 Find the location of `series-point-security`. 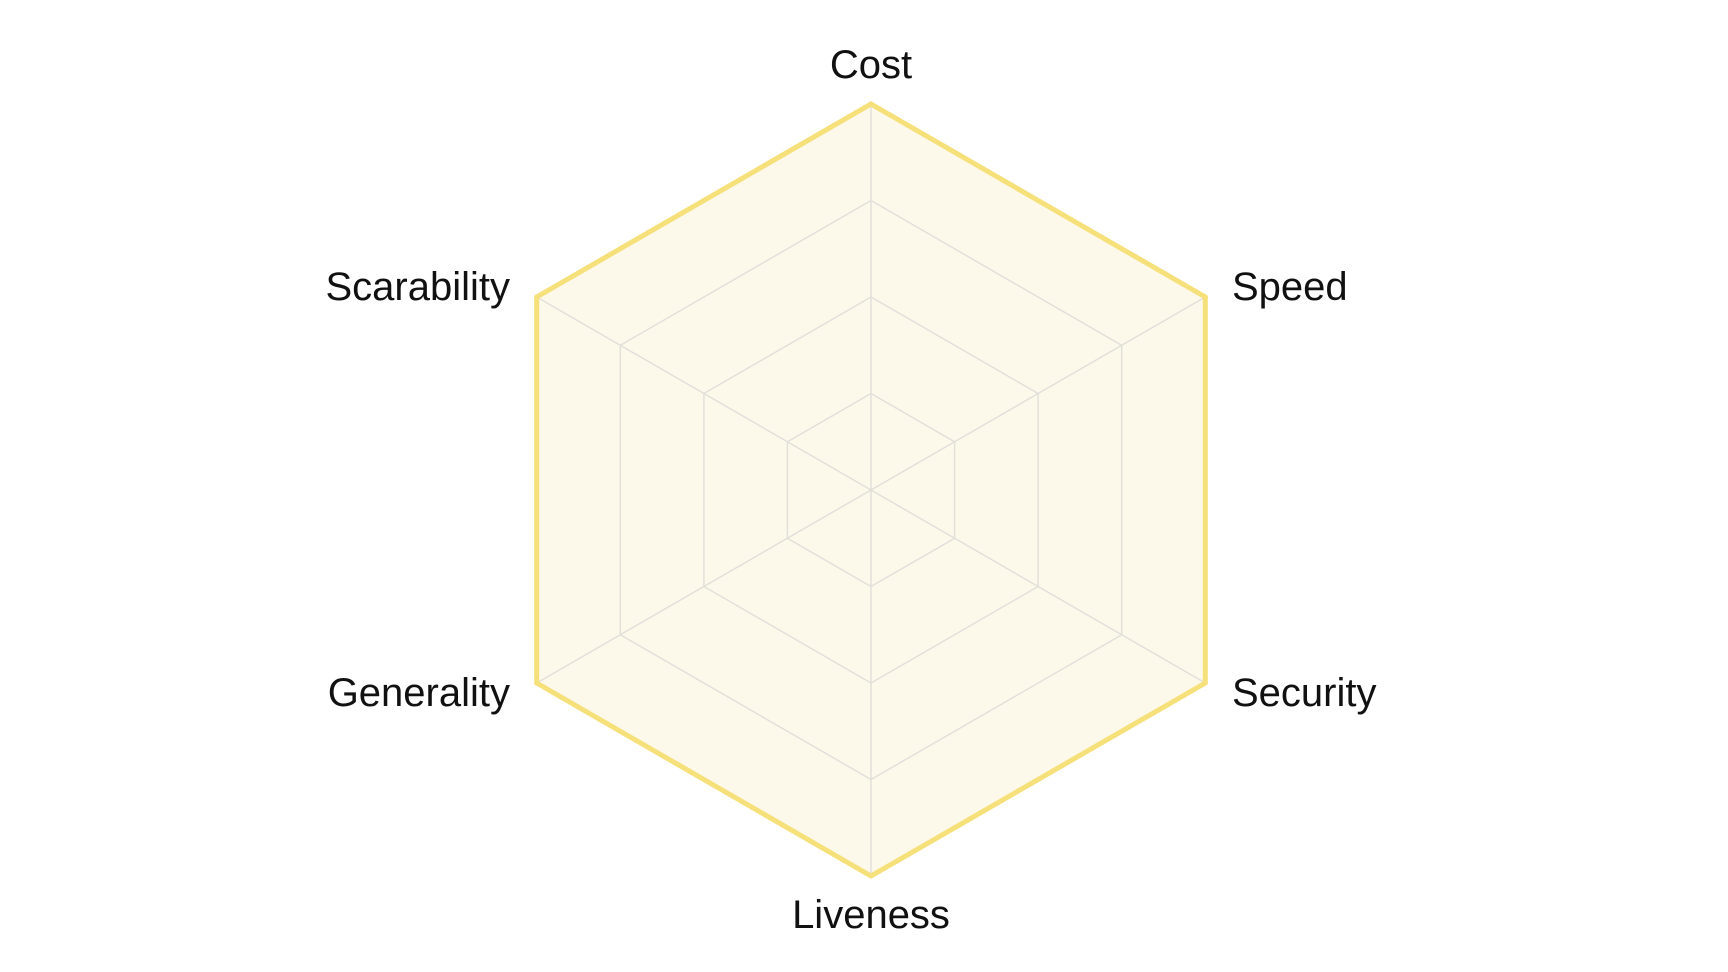

series-point-security is located at coordinates (1205, 683).